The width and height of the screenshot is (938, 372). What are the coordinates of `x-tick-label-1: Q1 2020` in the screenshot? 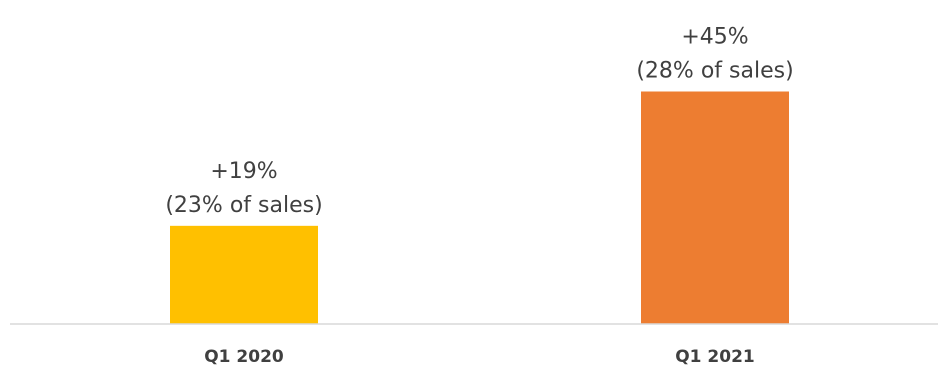 It's located at (244, 357).